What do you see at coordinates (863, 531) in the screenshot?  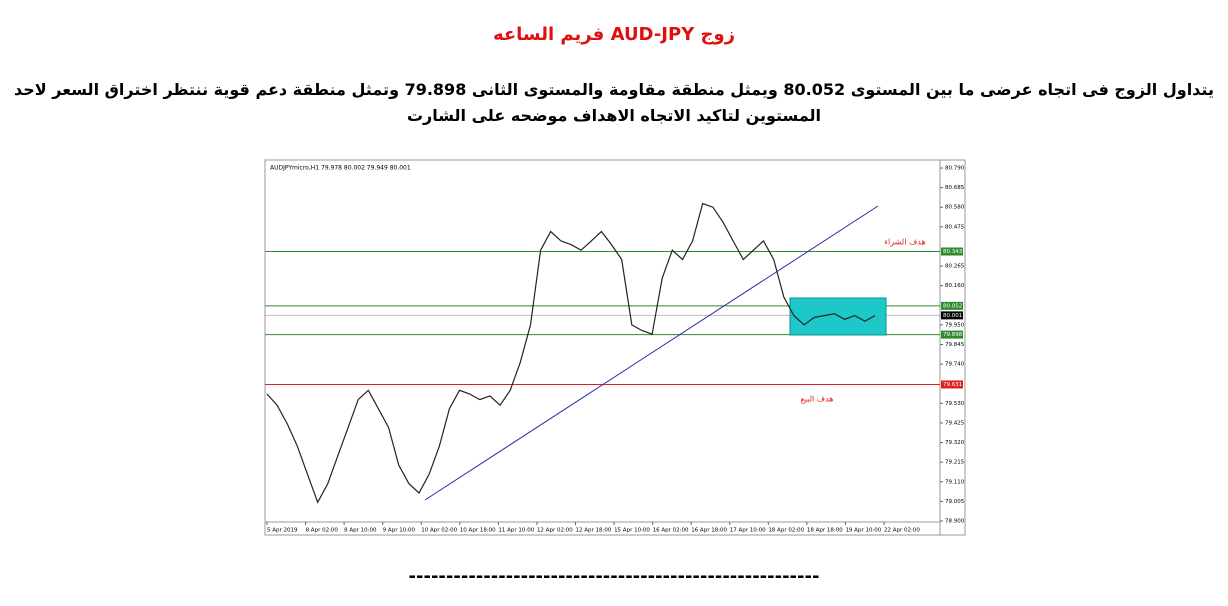 I see `x-tick-label: 19 Apr 10:00` at bounding box center [863, 531].